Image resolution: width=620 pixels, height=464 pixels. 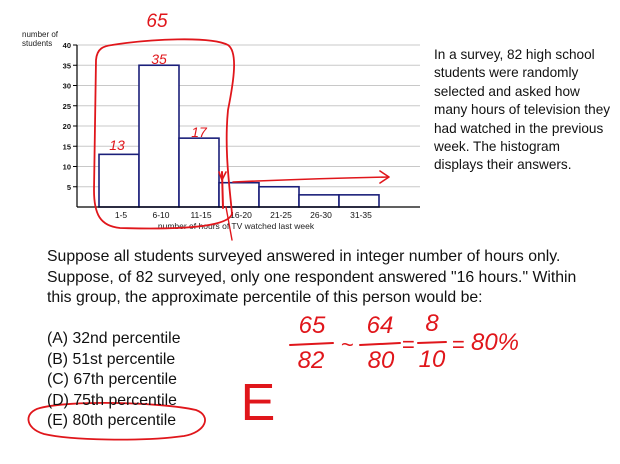 I want to click on answer-letter: E, so click(x=258, y=403).